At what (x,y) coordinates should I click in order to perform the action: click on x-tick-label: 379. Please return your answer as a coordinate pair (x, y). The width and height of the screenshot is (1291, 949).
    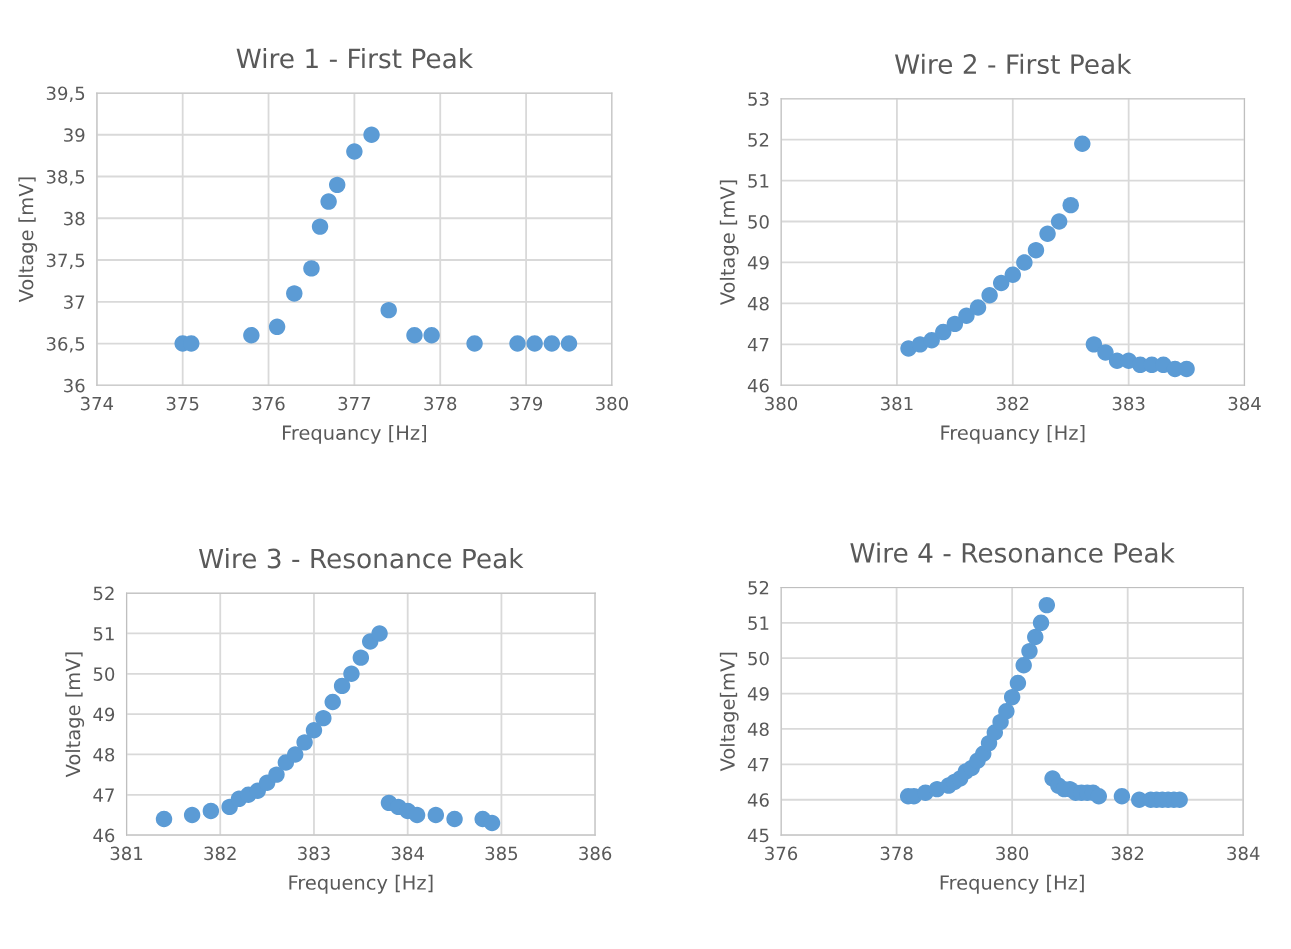
    Looking at the image, I should click on (526, 403).